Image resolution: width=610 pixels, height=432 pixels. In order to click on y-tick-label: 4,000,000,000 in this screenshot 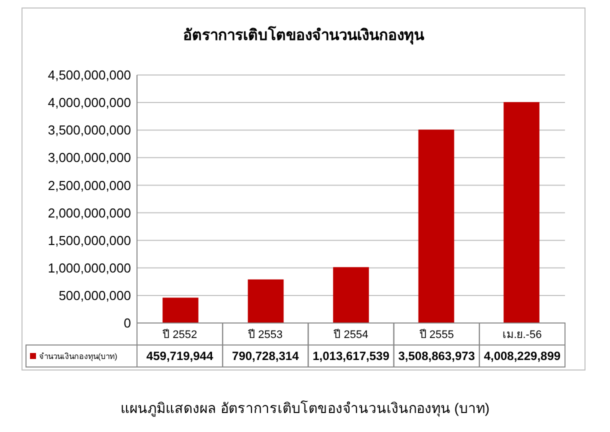, I will do `click(89, 102)`.